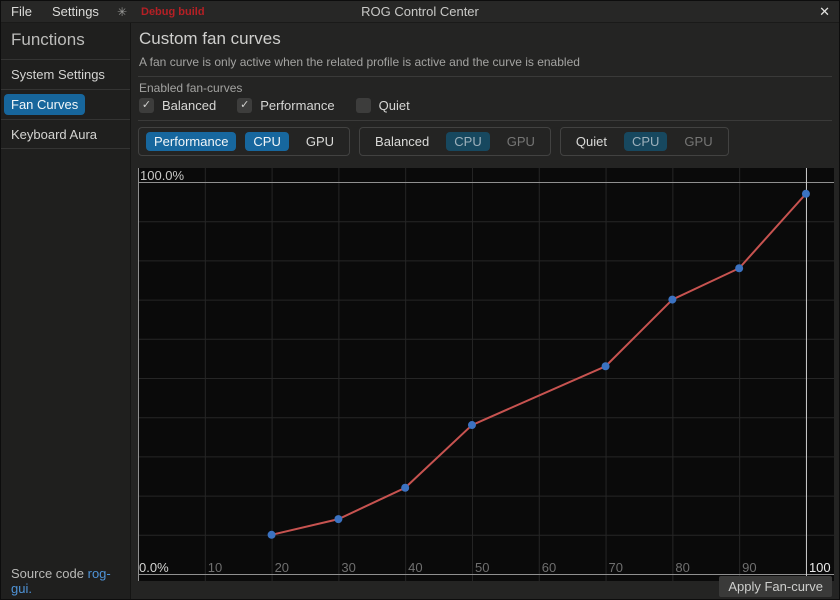  What do you see at coordinates (75, 11) in the screenshot?
I see `menu-settings: Settings` at bounding box center [75, 11].